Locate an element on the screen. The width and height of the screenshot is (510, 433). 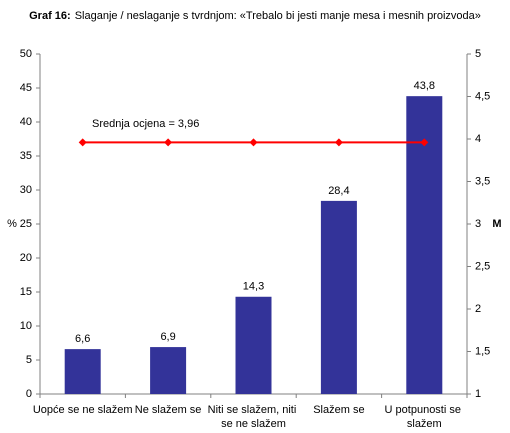
y-tick-label: 15 is located at coordinates (26, 292).